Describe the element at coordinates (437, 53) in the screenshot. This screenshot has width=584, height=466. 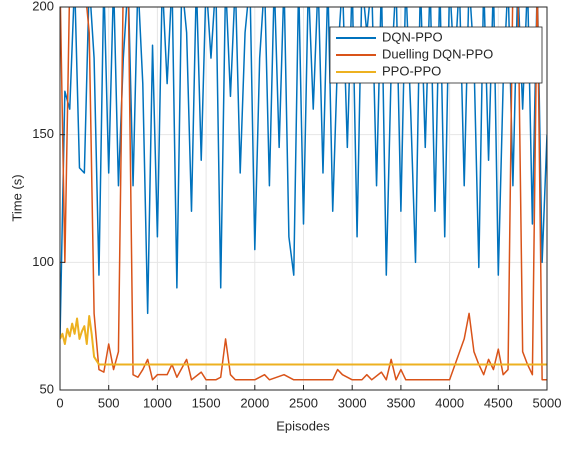
I see `legend-label: Duelling DQN-PPO` at that location.